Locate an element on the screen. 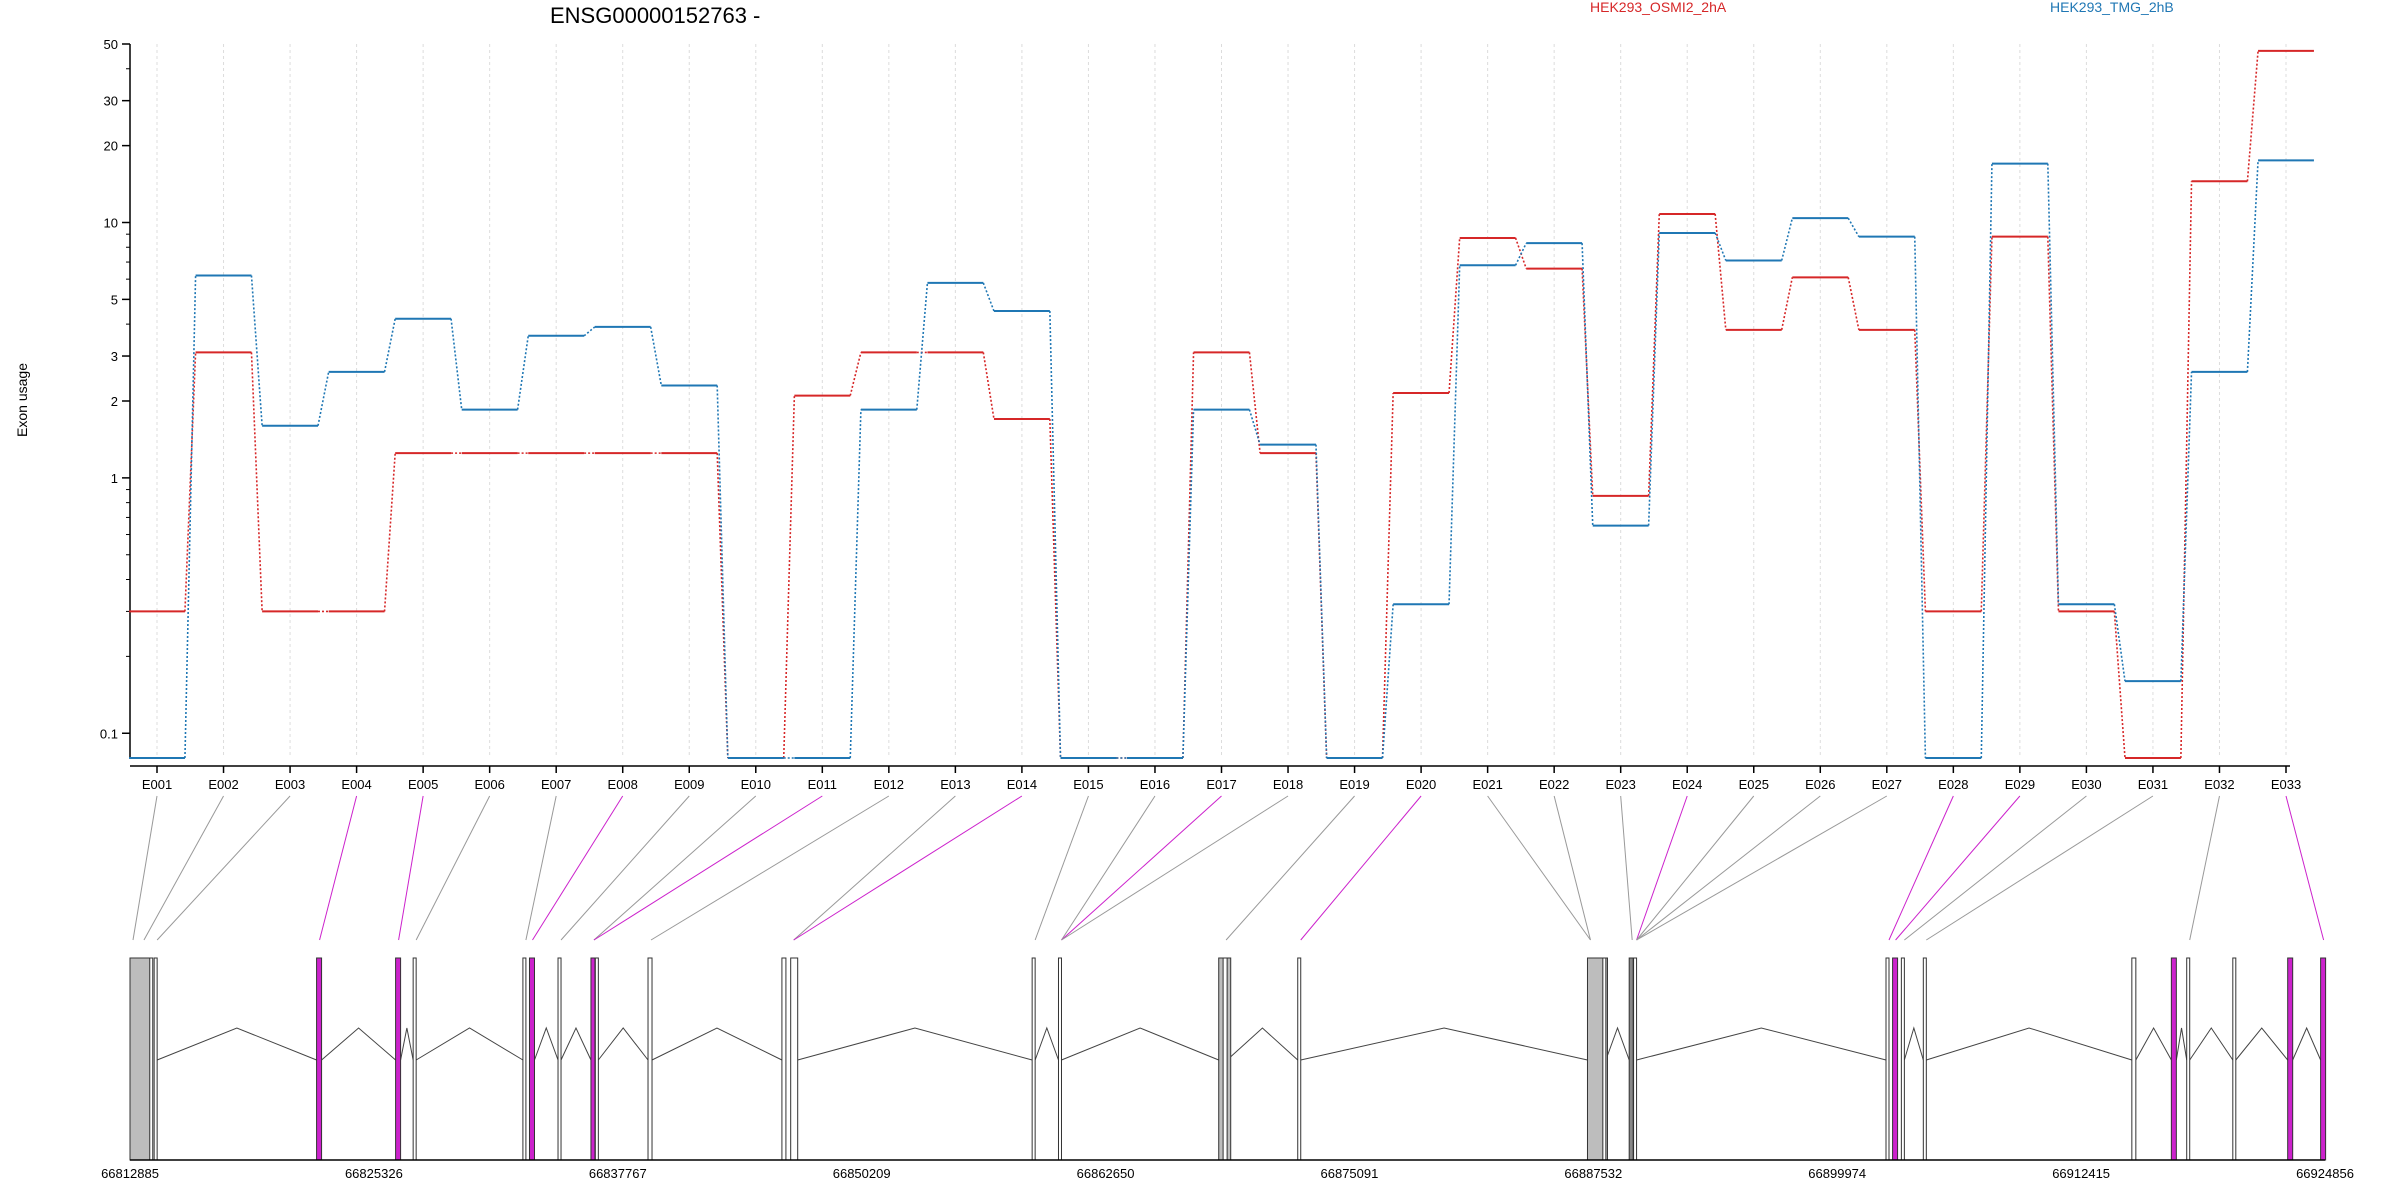 The height and width of the screenshot is (1200, 2400). connector-e018 is located at coordinates (1175, 868).